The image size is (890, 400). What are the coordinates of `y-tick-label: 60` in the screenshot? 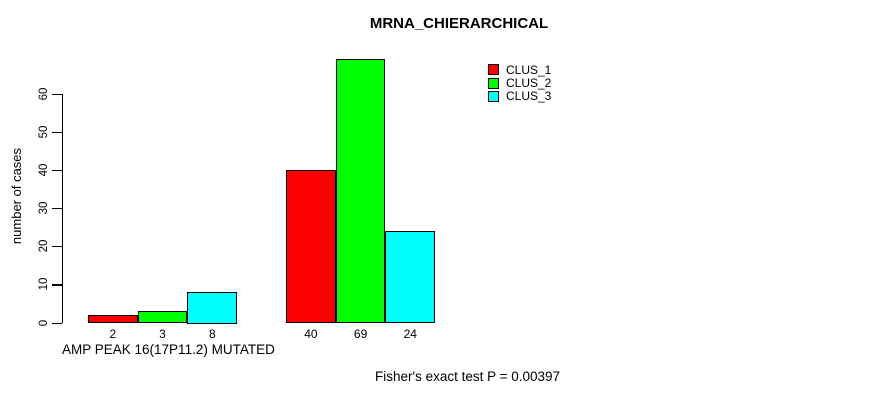 It's located at (44, 93).